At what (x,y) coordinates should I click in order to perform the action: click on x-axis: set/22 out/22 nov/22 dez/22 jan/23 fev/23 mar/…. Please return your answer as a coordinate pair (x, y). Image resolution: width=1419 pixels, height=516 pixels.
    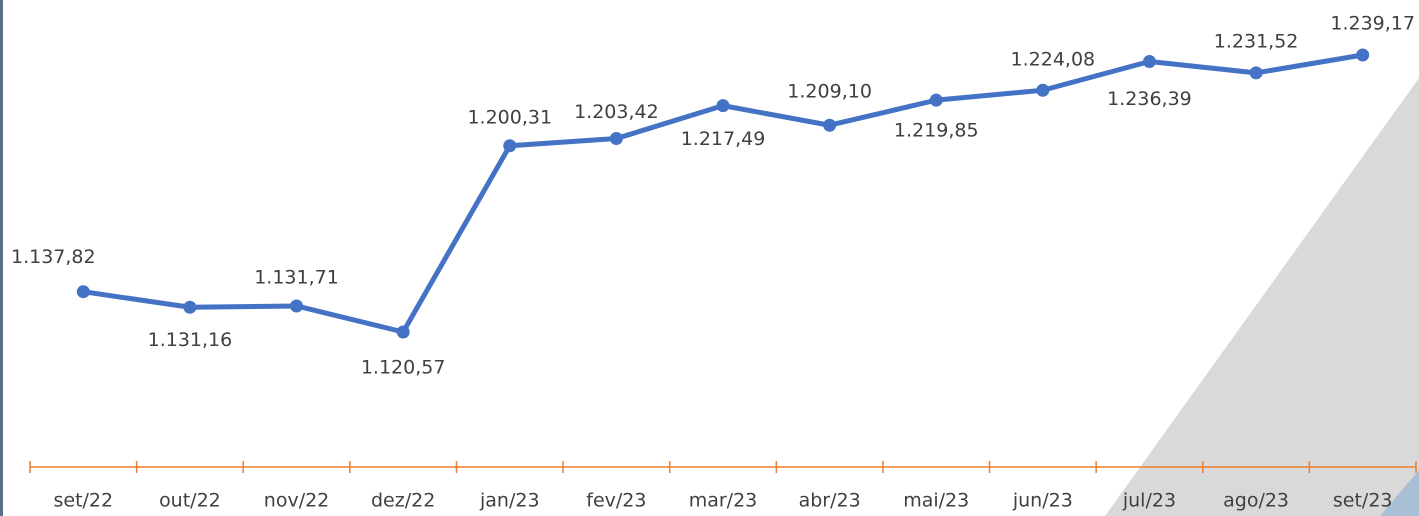
    Looking at the image, I should click on (723, 486).